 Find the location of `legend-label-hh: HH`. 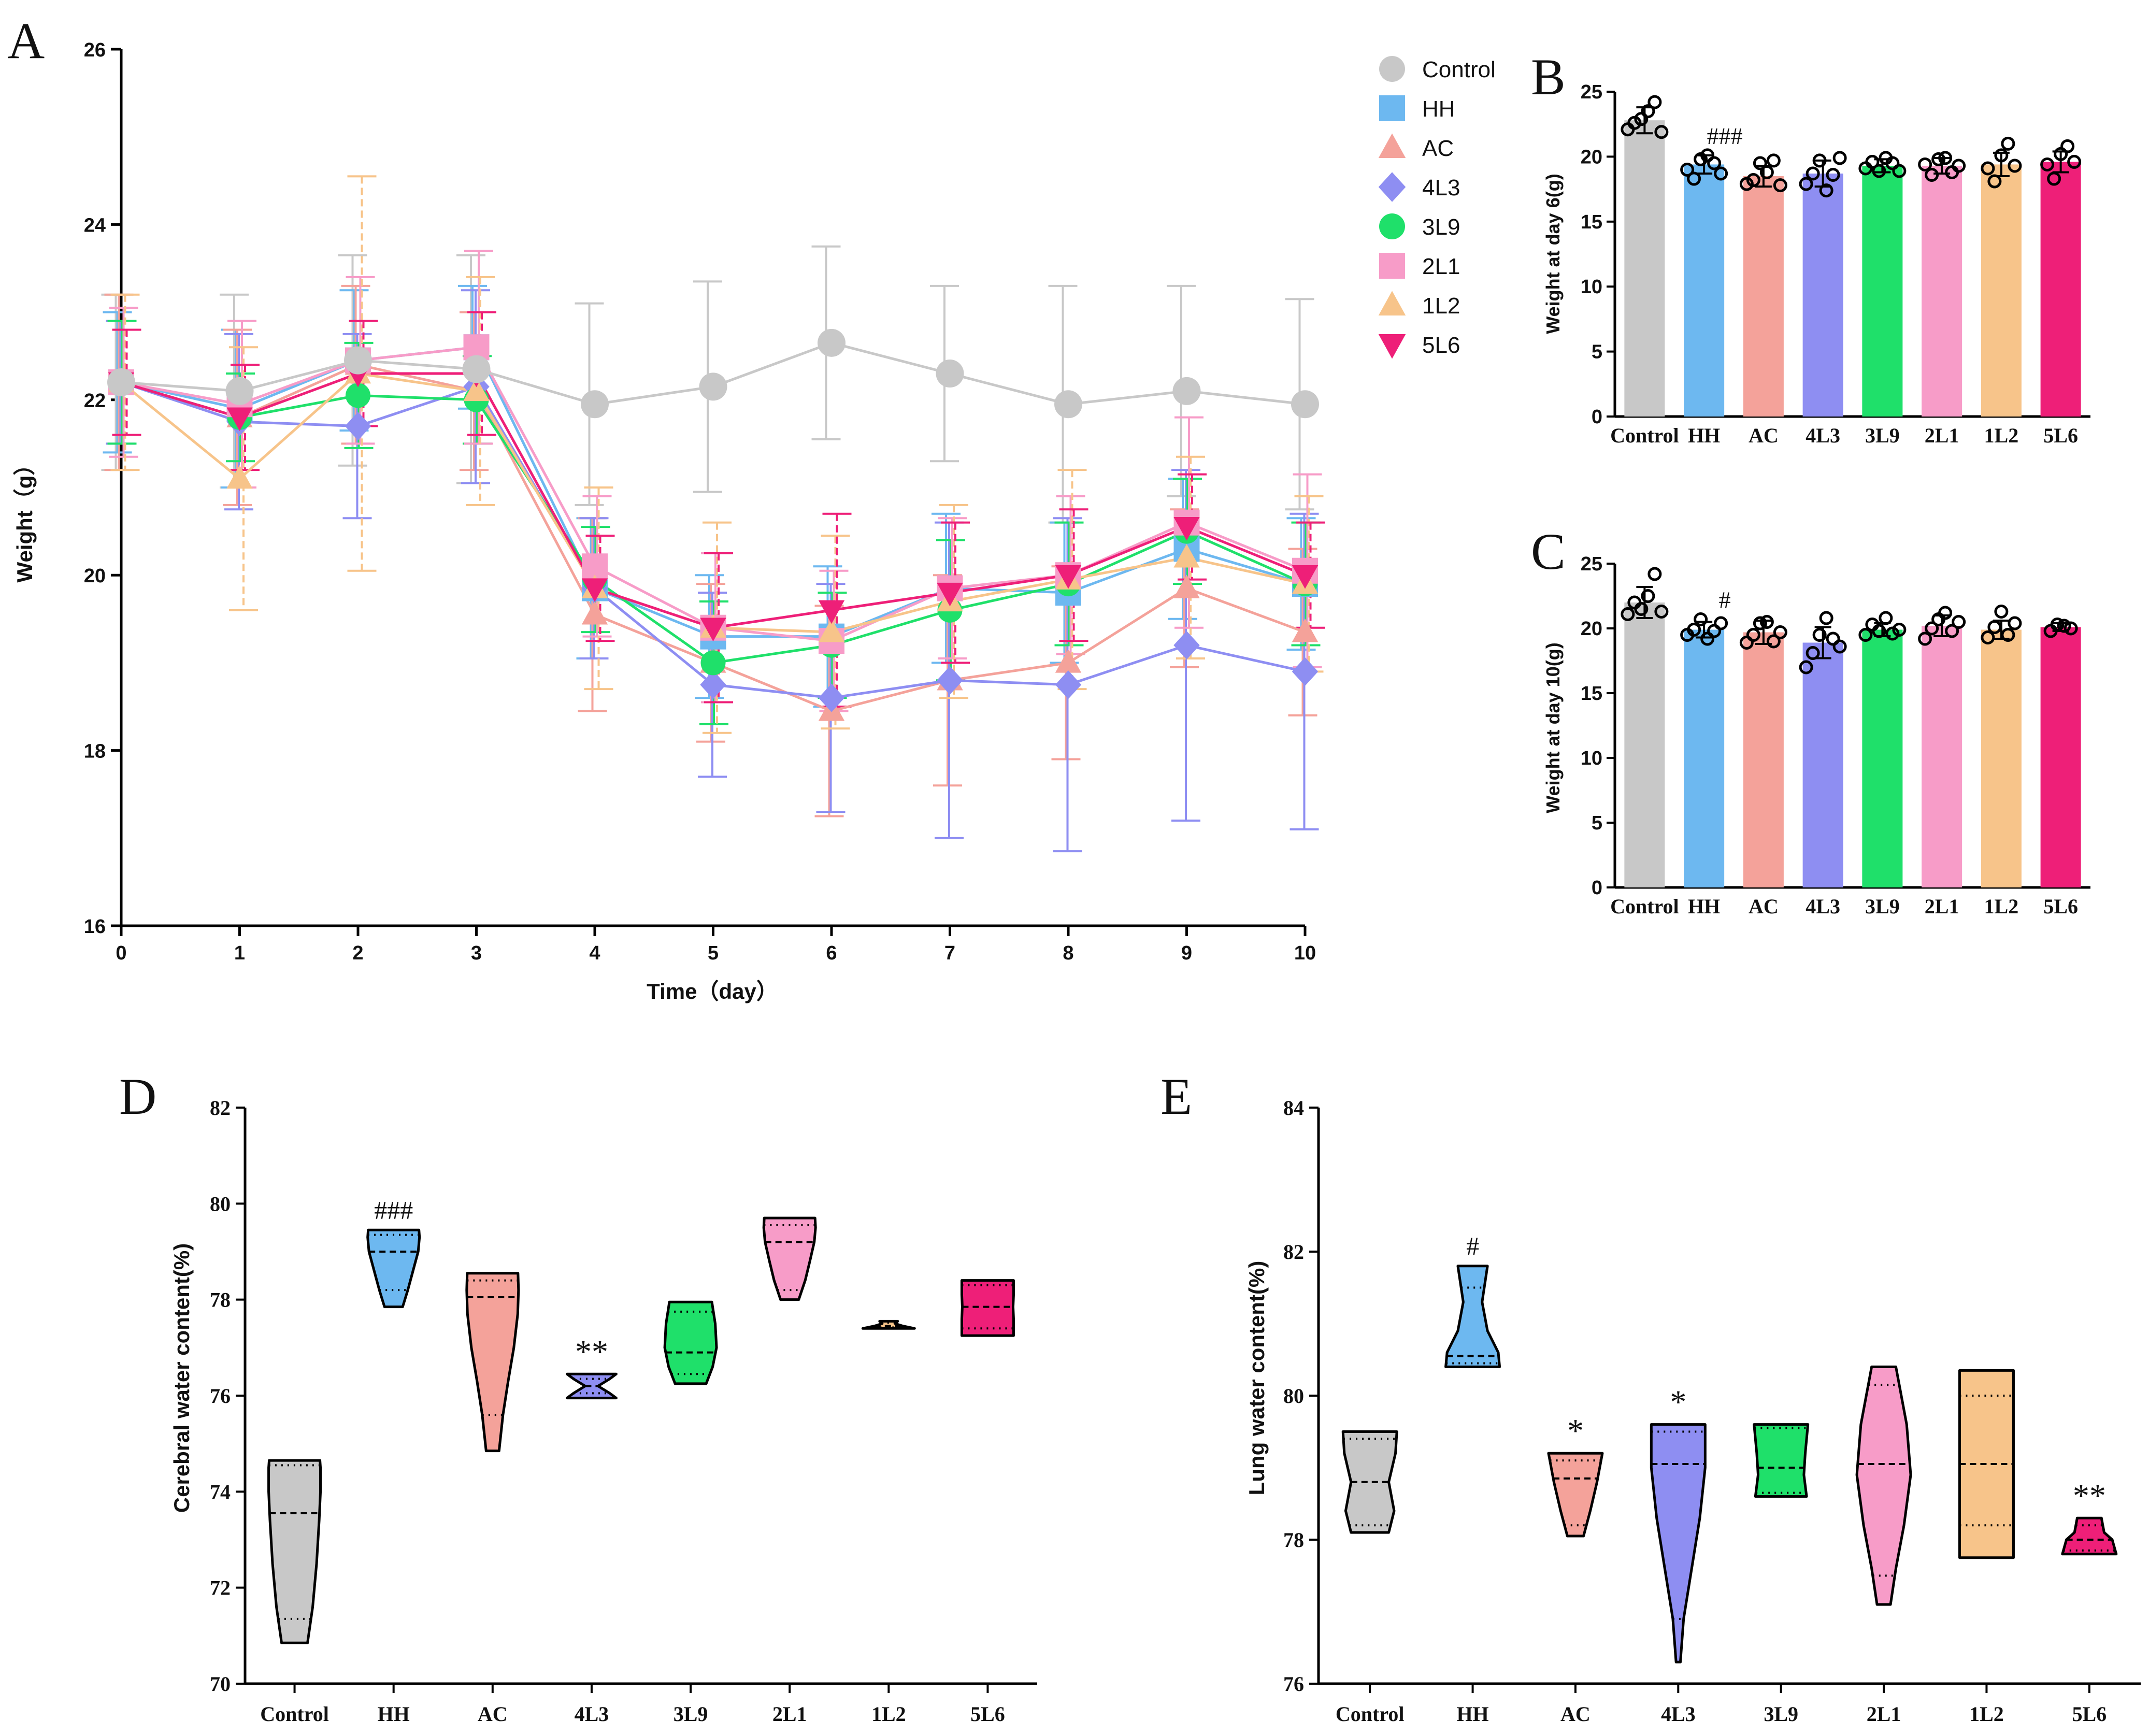

legend-label-hh: HH is located at coordinates (1438, 109).